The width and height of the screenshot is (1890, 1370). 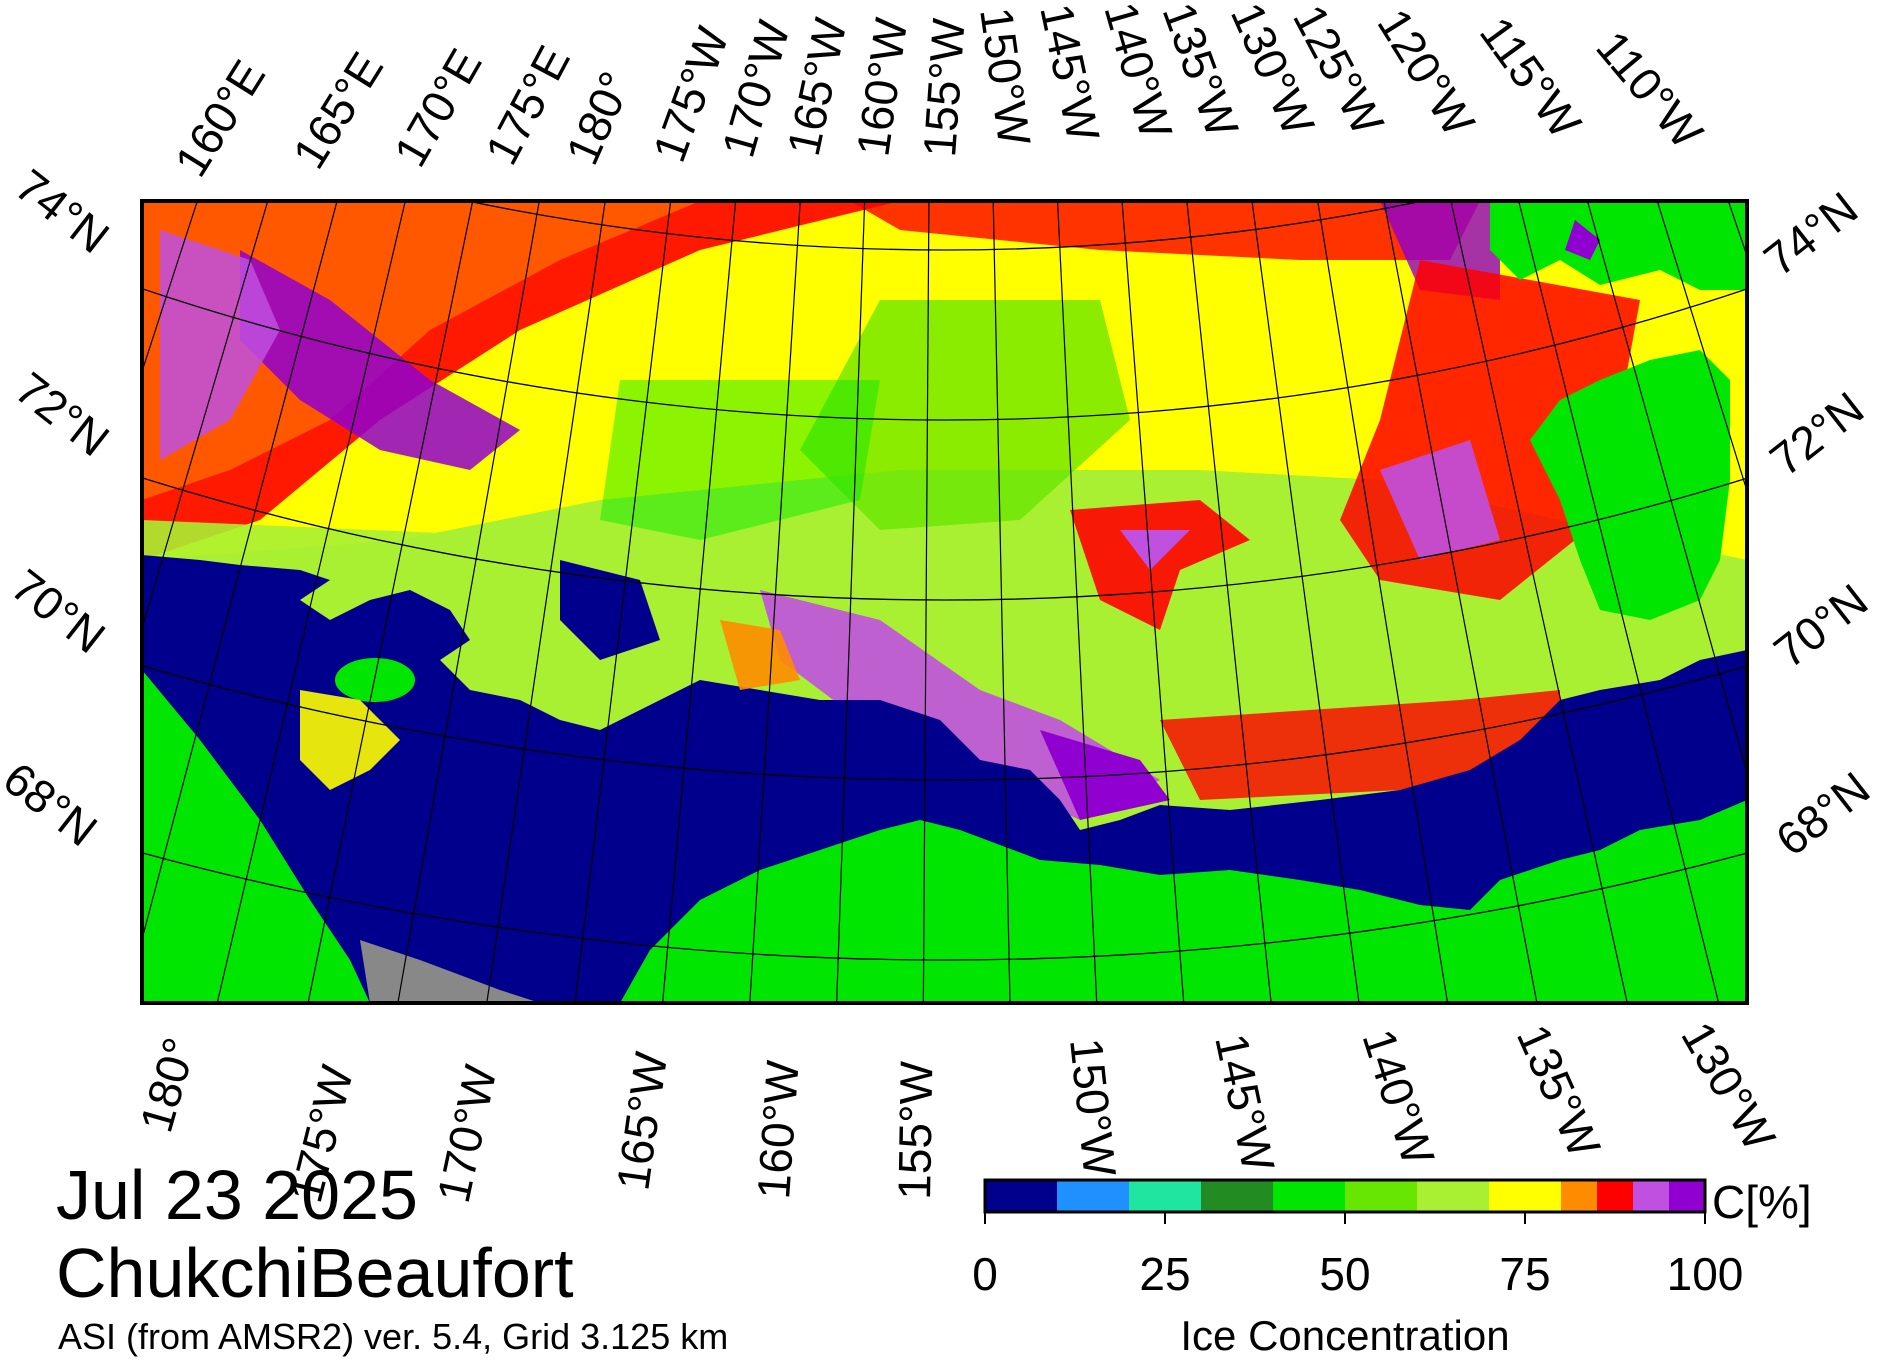 What do you see at coordinates (1005, 76) in the screenshot?
I see `top-lon-label-150w: 150°W` at bounding box center [1005, 76].